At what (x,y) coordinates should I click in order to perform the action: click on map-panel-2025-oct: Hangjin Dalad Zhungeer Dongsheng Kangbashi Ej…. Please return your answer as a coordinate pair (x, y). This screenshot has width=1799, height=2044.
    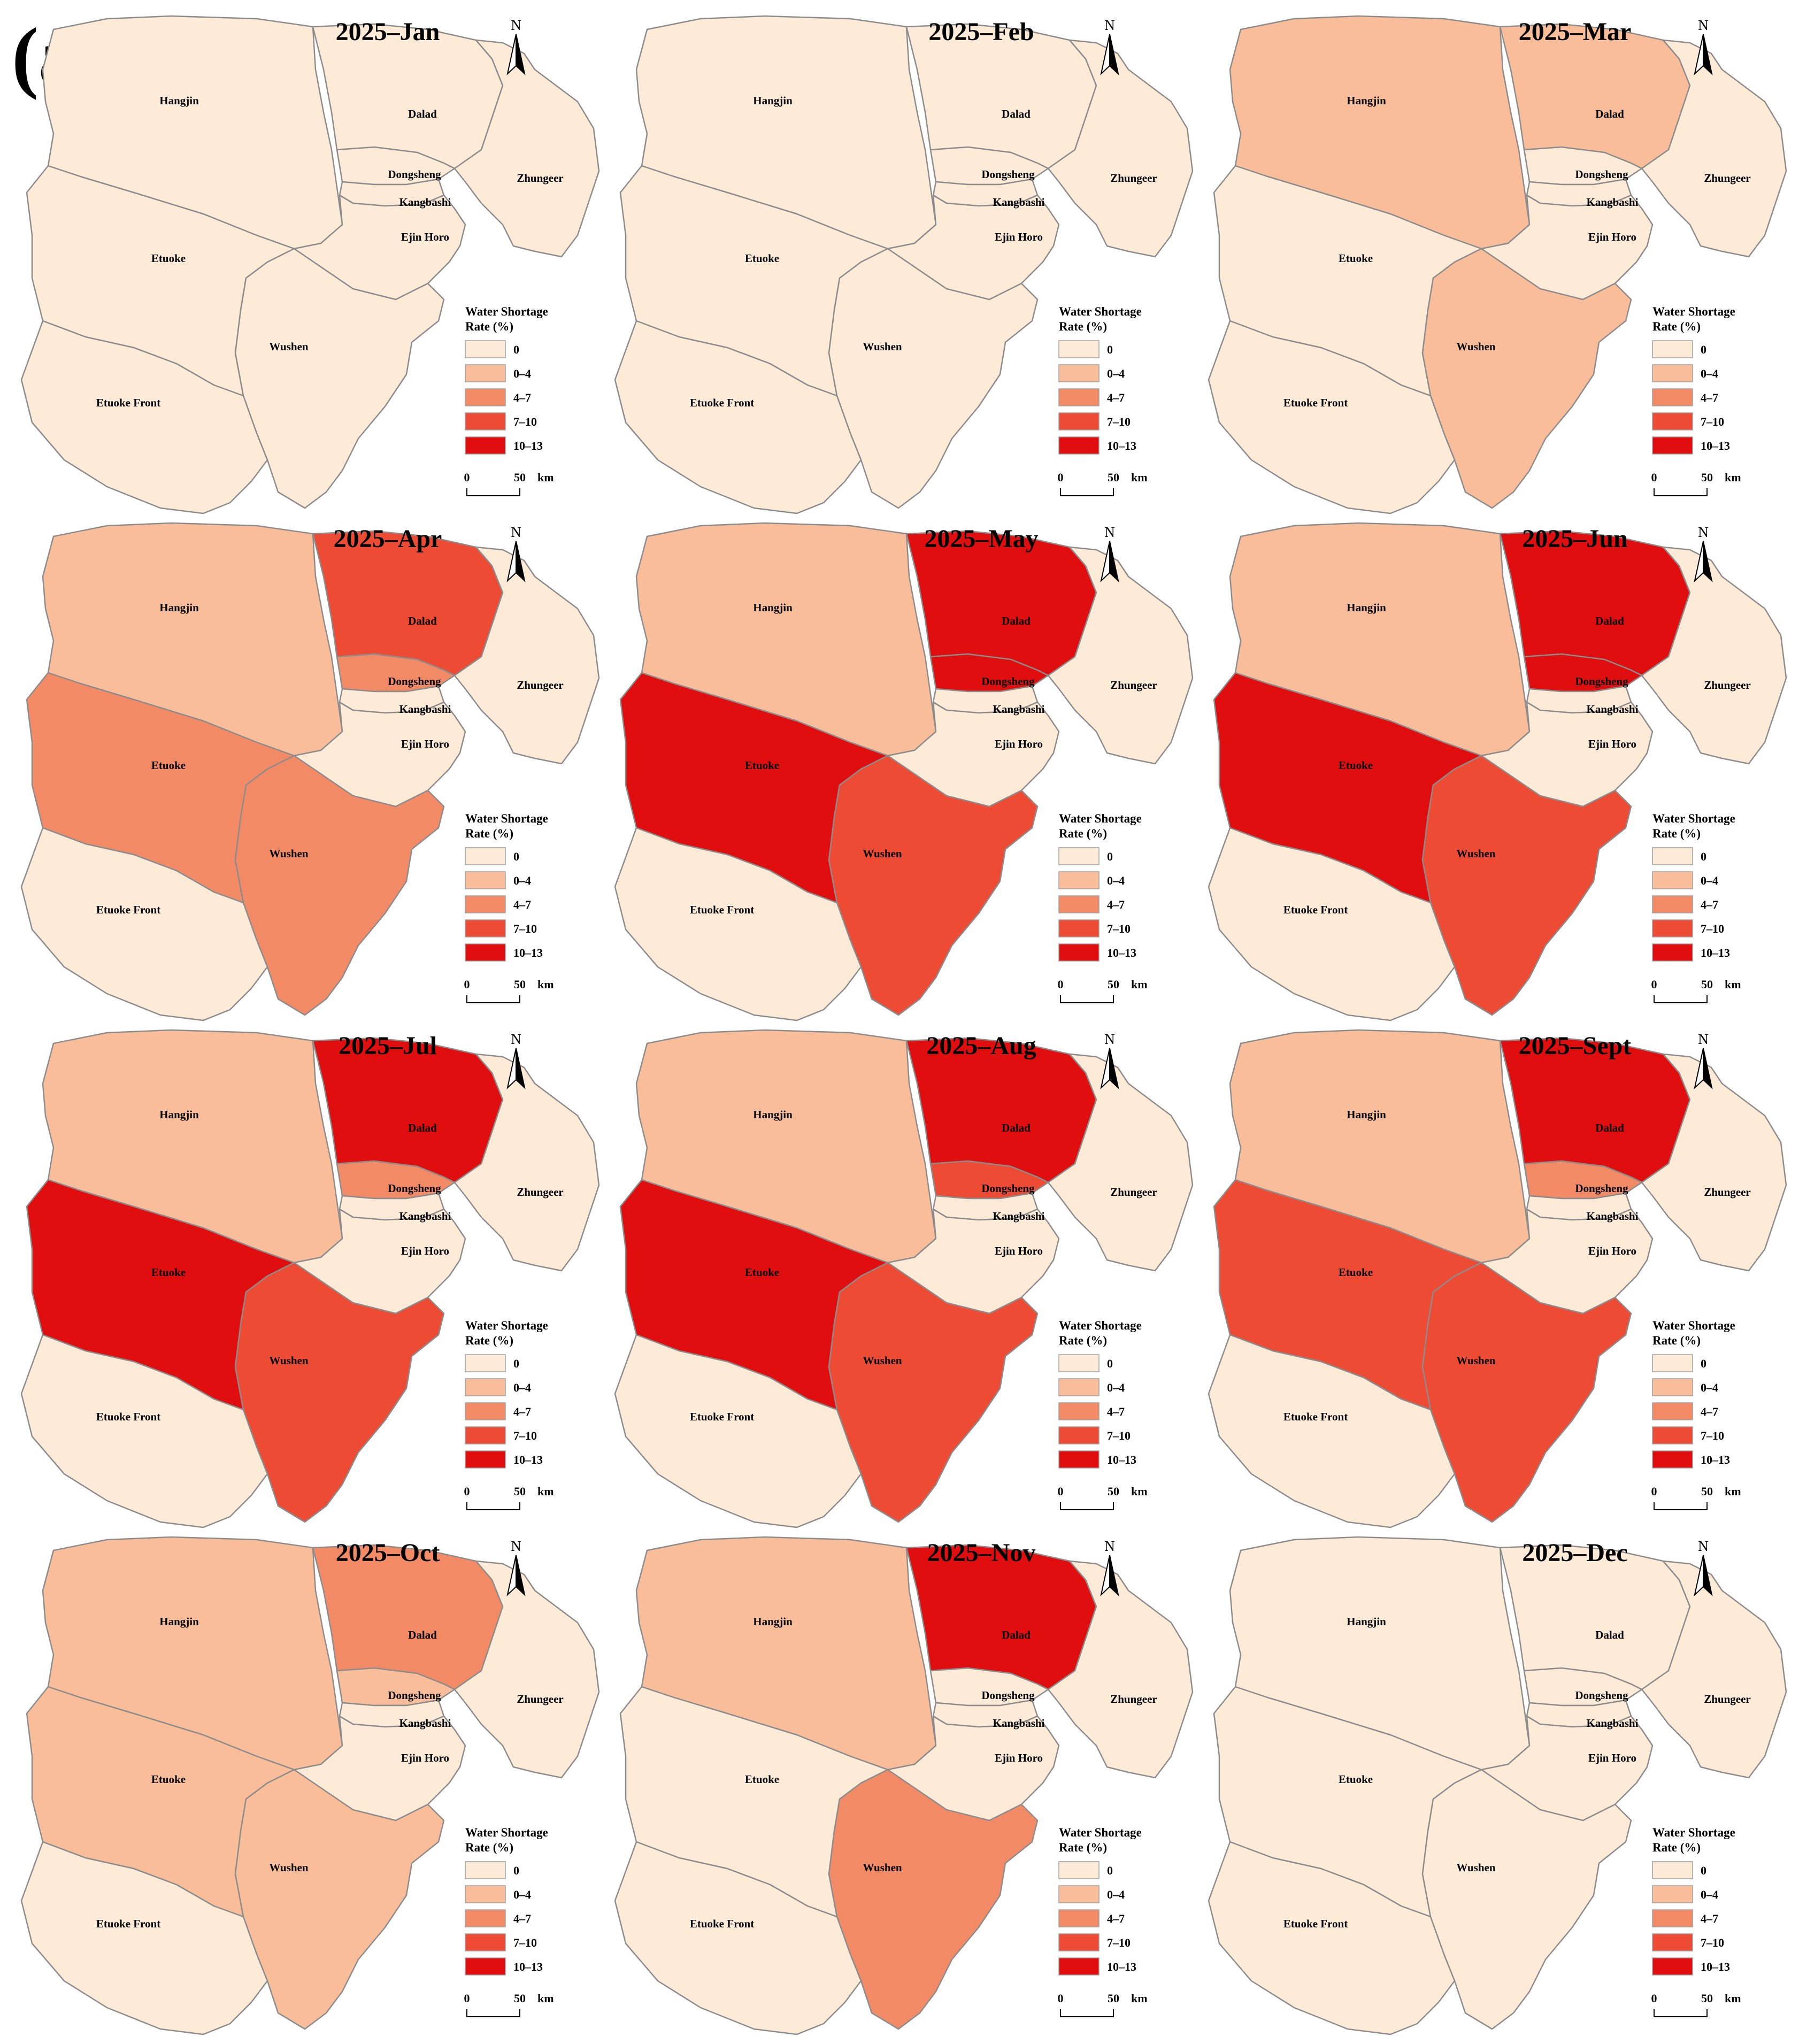
    Looking at the image, I should click on (310, 1785).